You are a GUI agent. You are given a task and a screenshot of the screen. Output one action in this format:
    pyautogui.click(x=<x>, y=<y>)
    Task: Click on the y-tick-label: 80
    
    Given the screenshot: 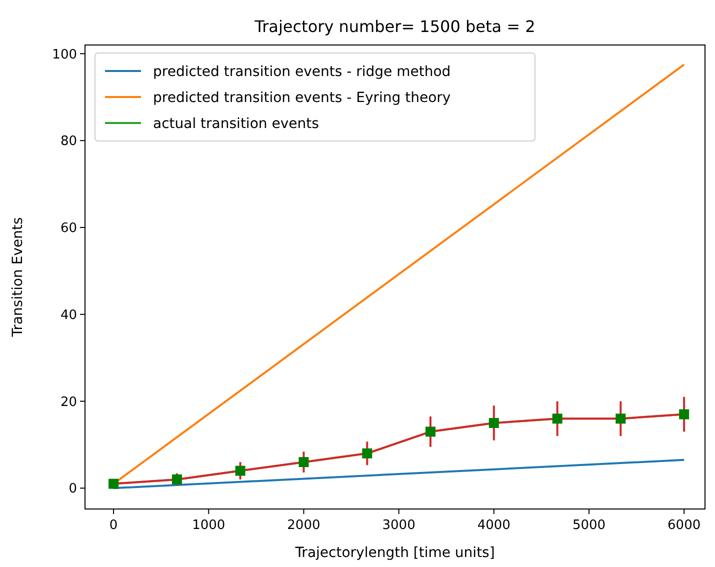 What is the action you would take?
    pyautogui.click(x=68, y=142)
    